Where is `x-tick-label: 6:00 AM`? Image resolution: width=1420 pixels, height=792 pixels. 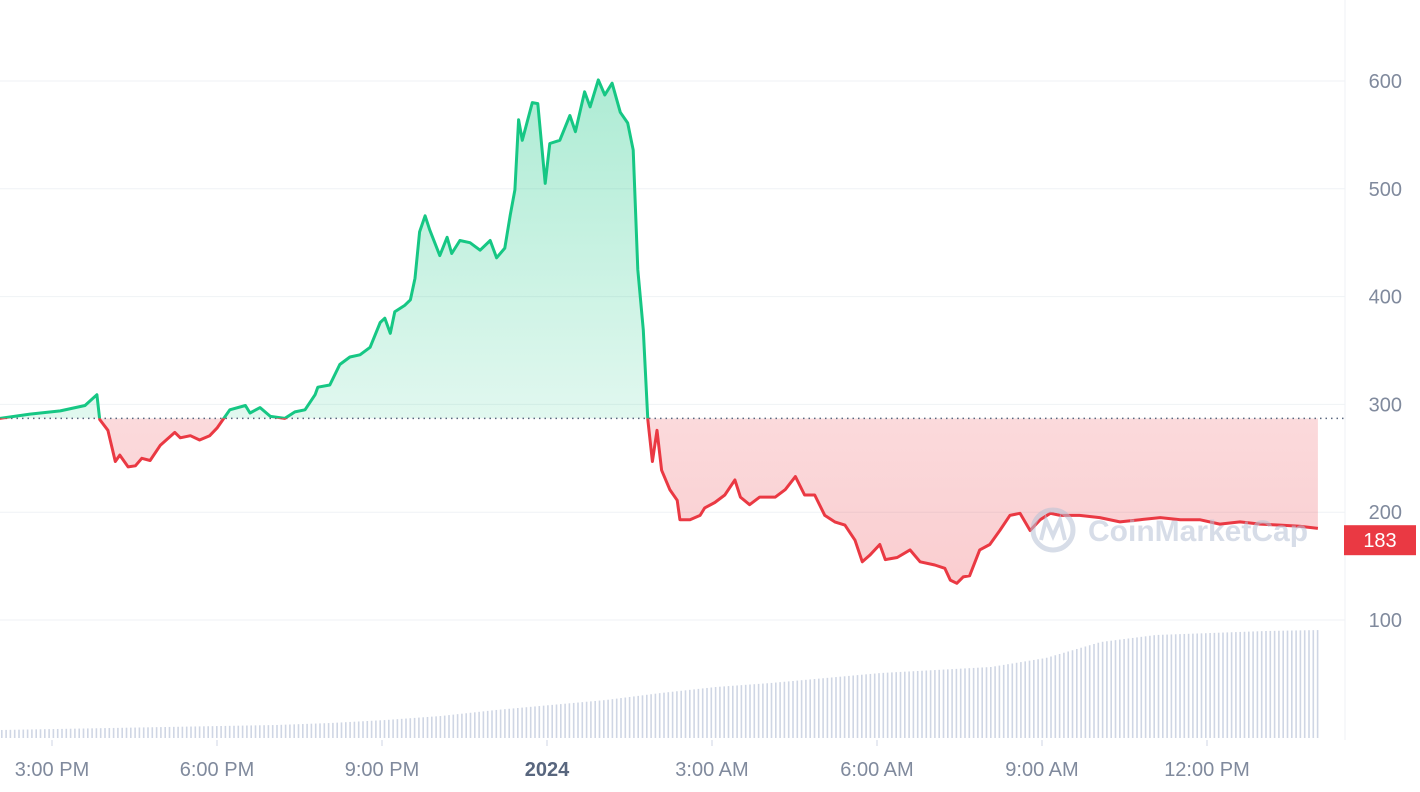
x-tick-label: 6:00 AM is located at coordinates (876, 770).